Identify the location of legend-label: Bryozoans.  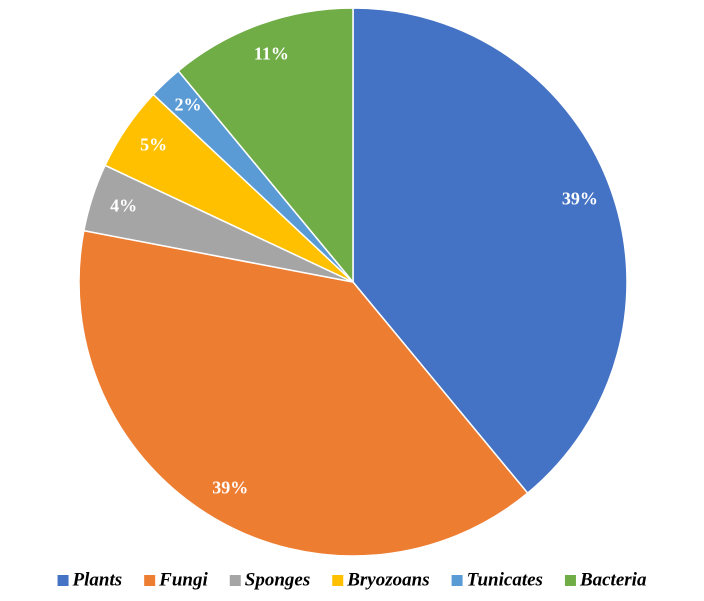
(387, 579).